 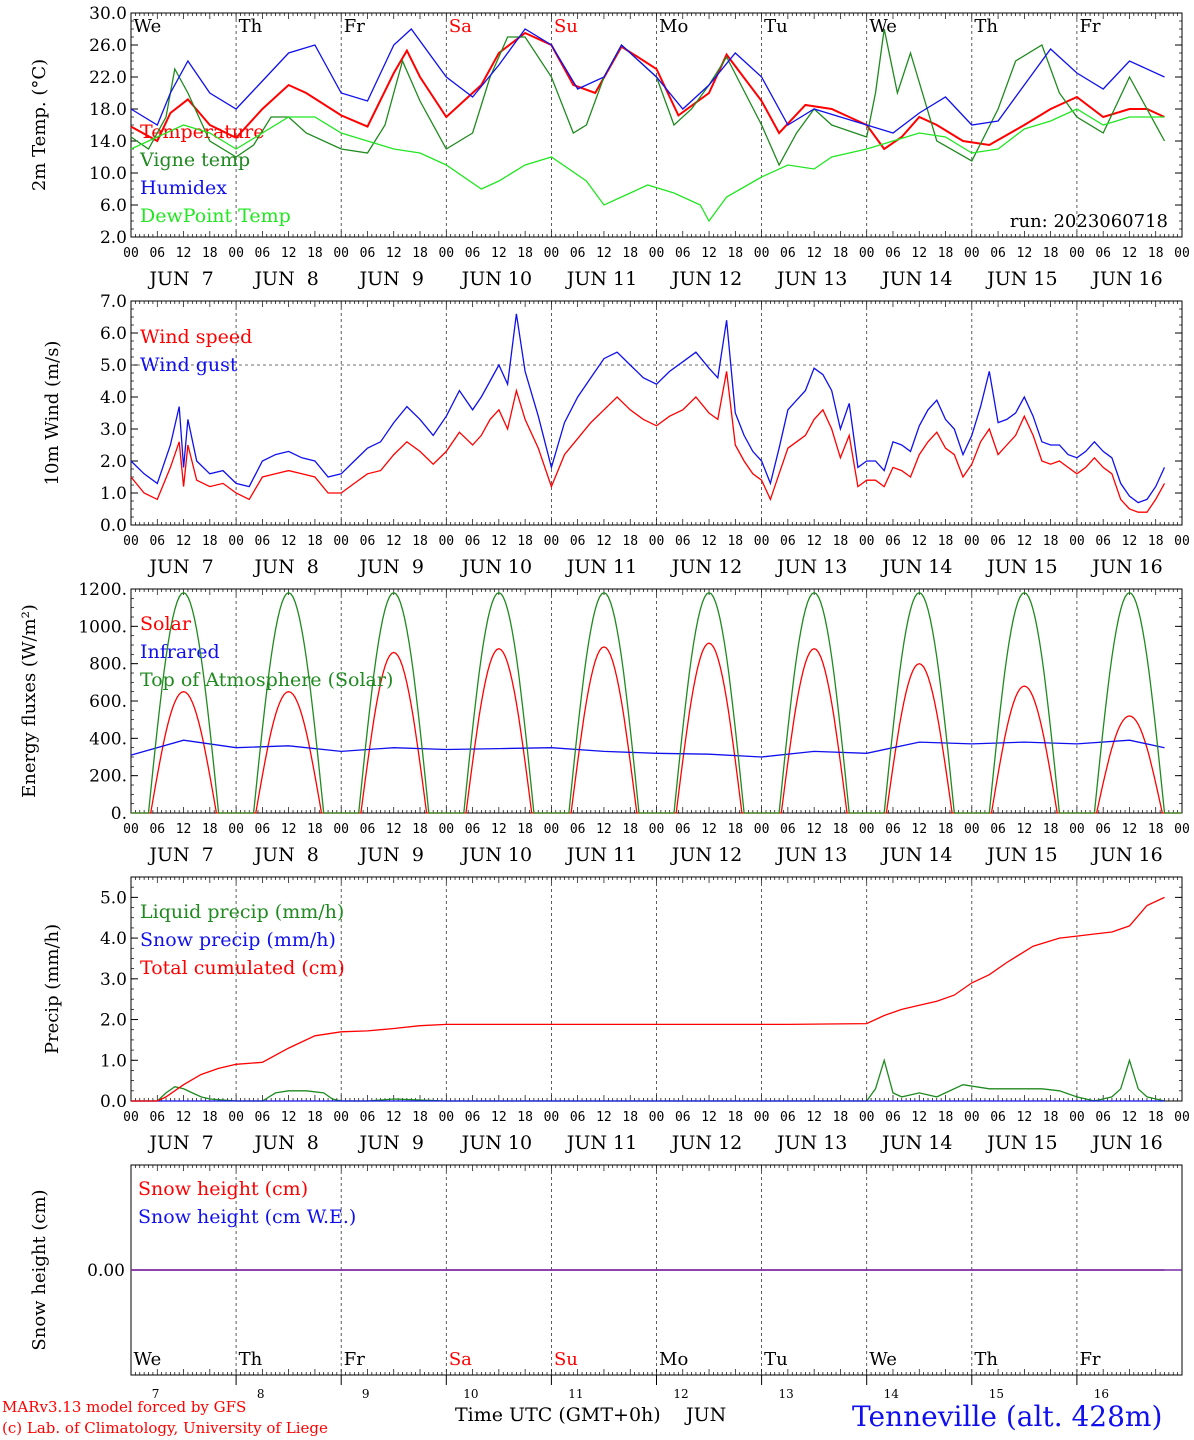 What do you see at coordinates (156, 1394) in the screenshot?
I see `day-number-label: 7` at bounding box center [156, 1394].